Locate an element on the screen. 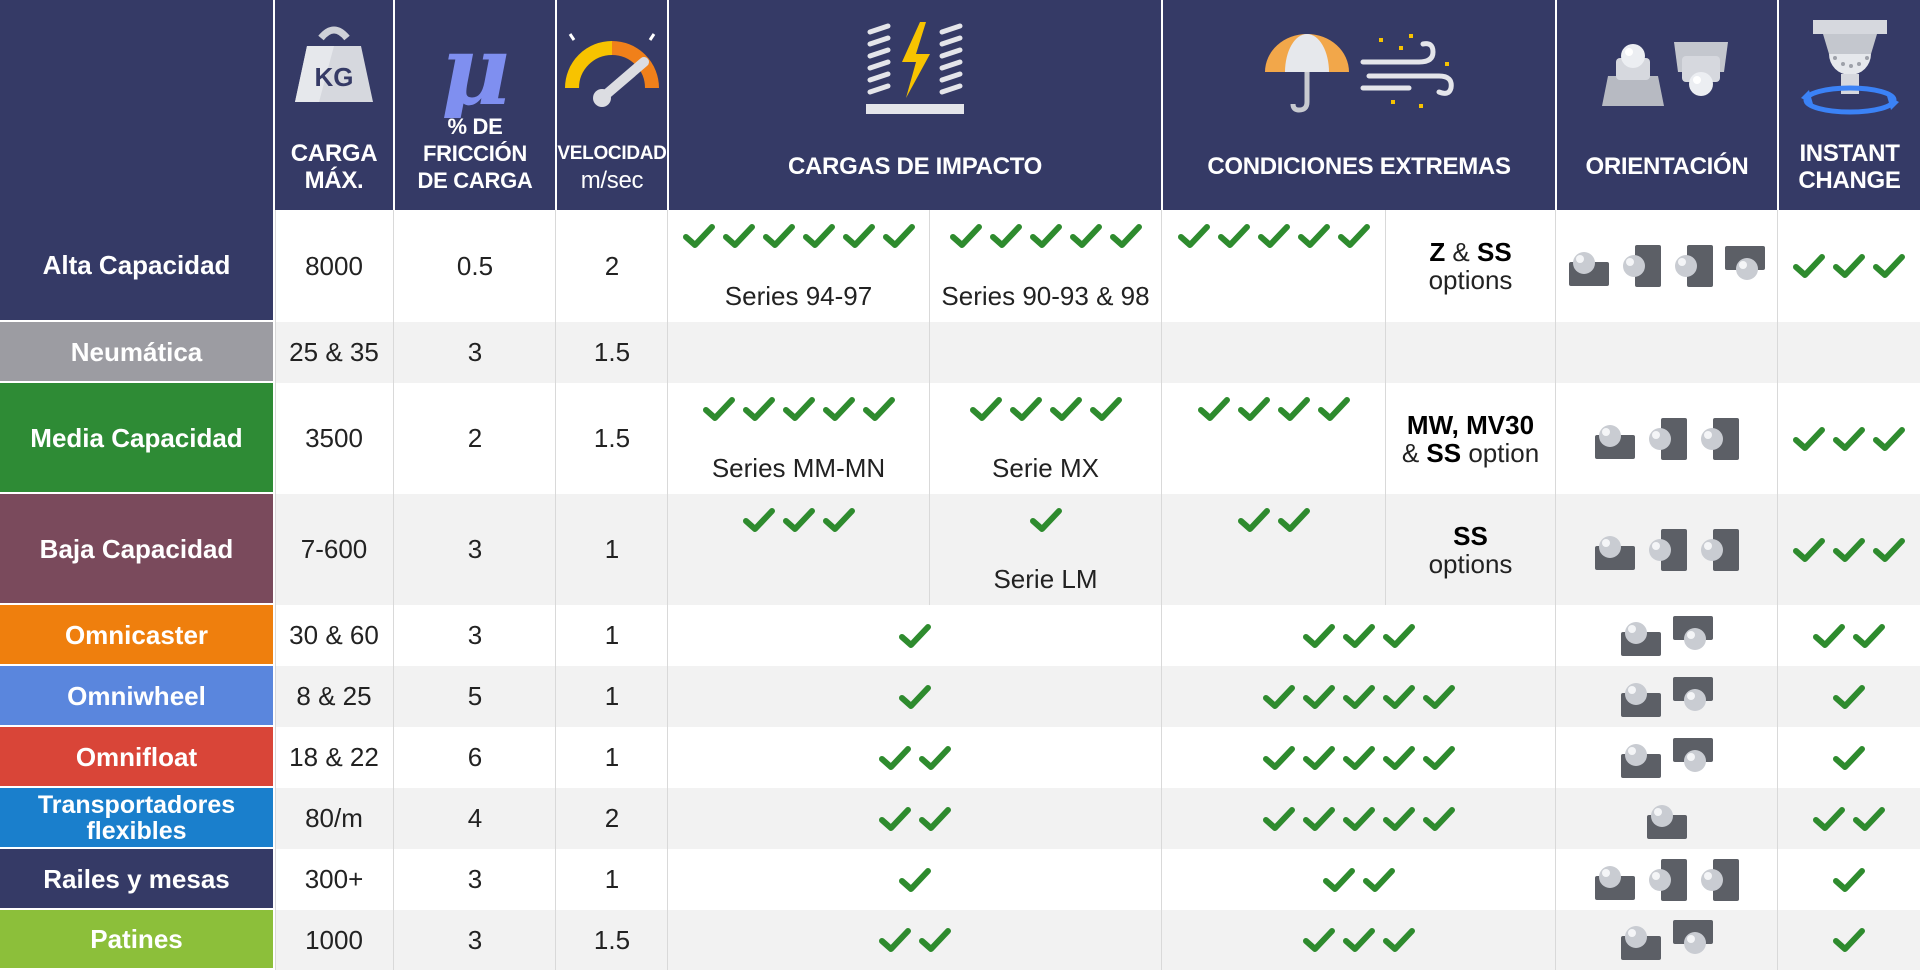  table-row: Baja Capacidad 7-600 3 1 Serie LM SS options is located at coordinates (960, 549).